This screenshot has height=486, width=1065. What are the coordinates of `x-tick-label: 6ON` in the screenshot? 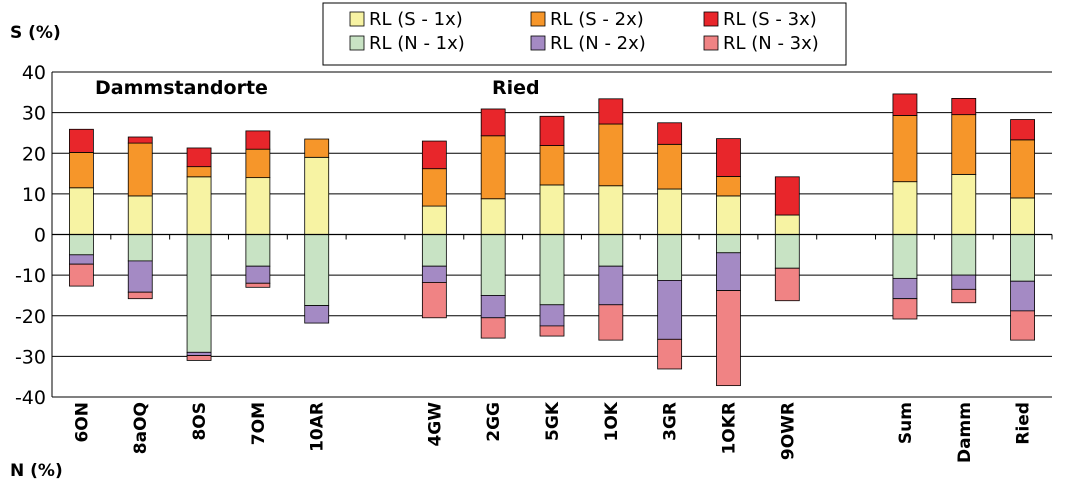 It's located at (82, 422).